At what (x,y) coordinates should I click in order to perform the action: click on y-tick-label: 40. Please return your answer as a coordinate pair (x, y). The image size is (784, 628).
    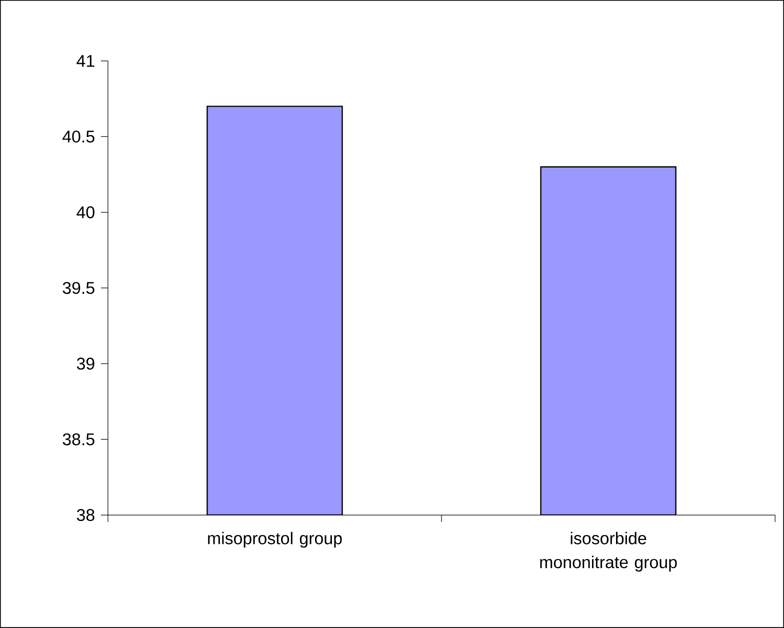
    Looking at the image, I should click on (85, 212).